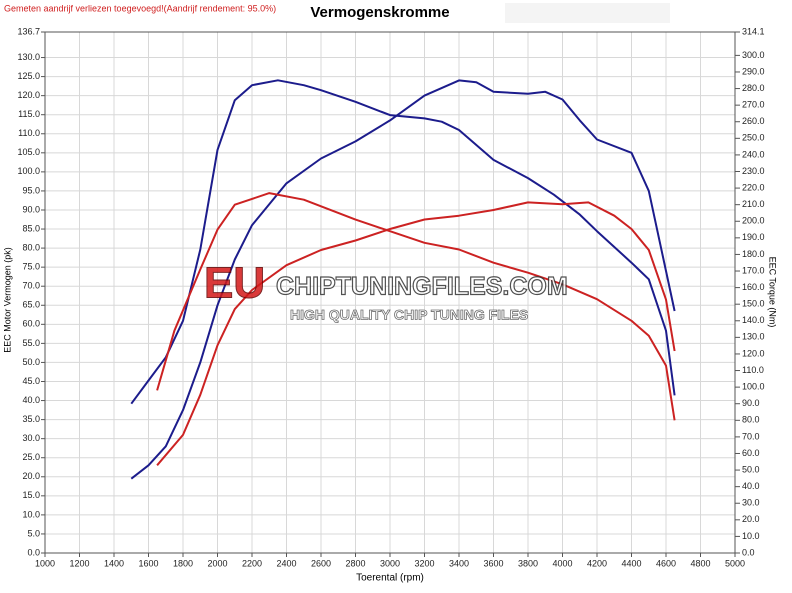 The image size is (792, 593). Describe the element at coordinates (753, 320) in the screenshot. I see `y2-tick-label: 140.0` at that location.